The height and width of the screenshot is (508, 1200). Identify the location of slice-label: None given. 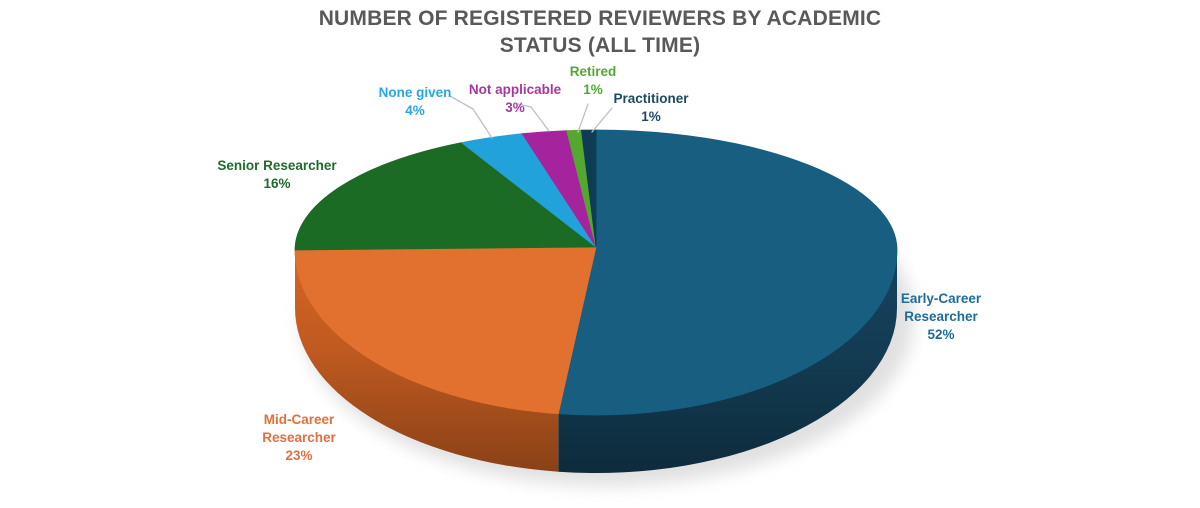
(415, 92).